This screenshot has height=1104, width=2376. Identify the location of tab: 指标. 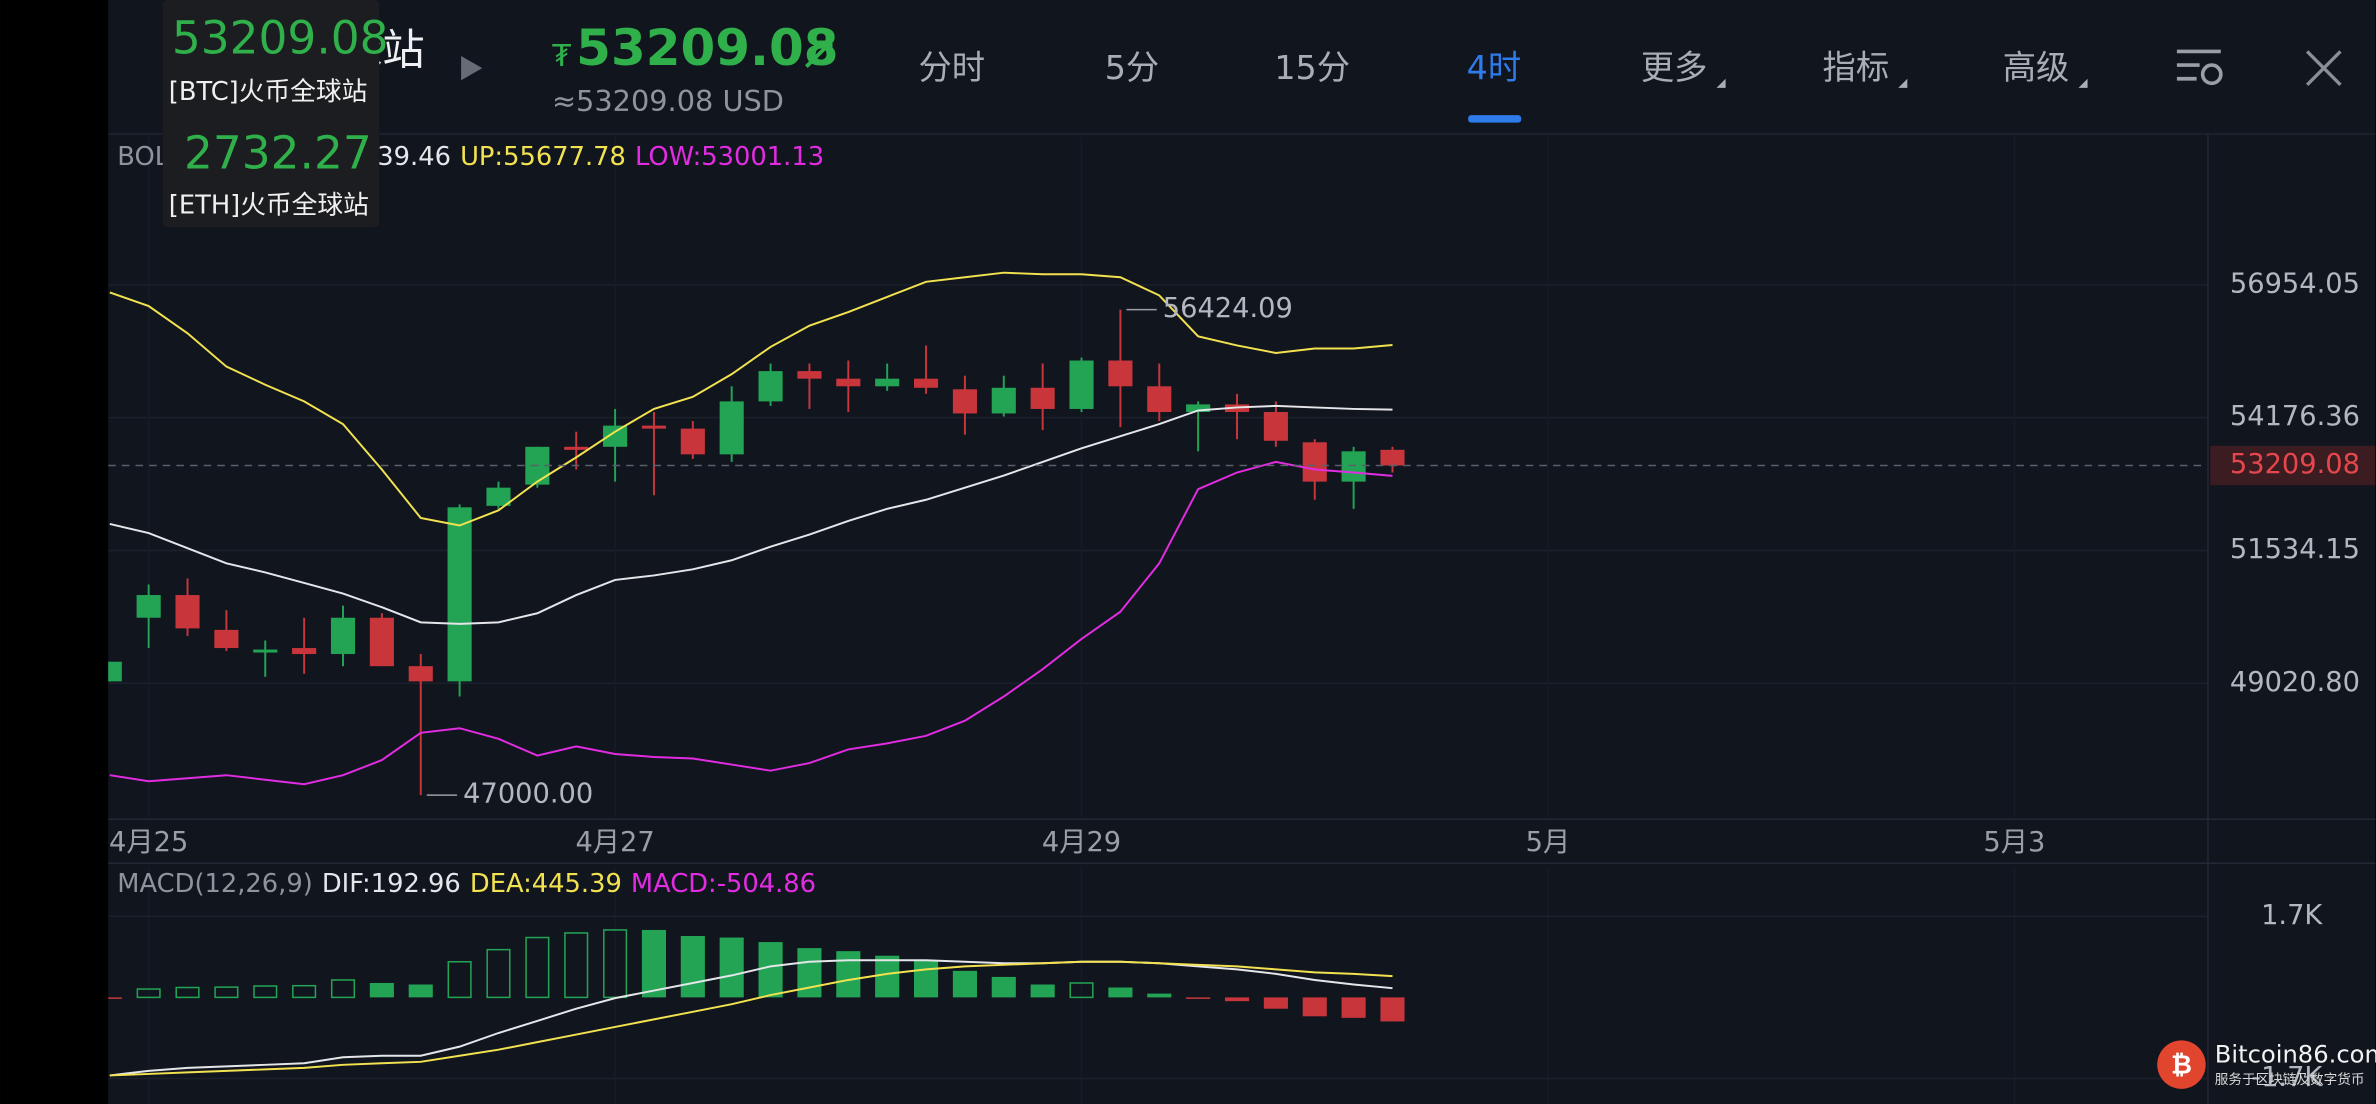
(1856, 67).